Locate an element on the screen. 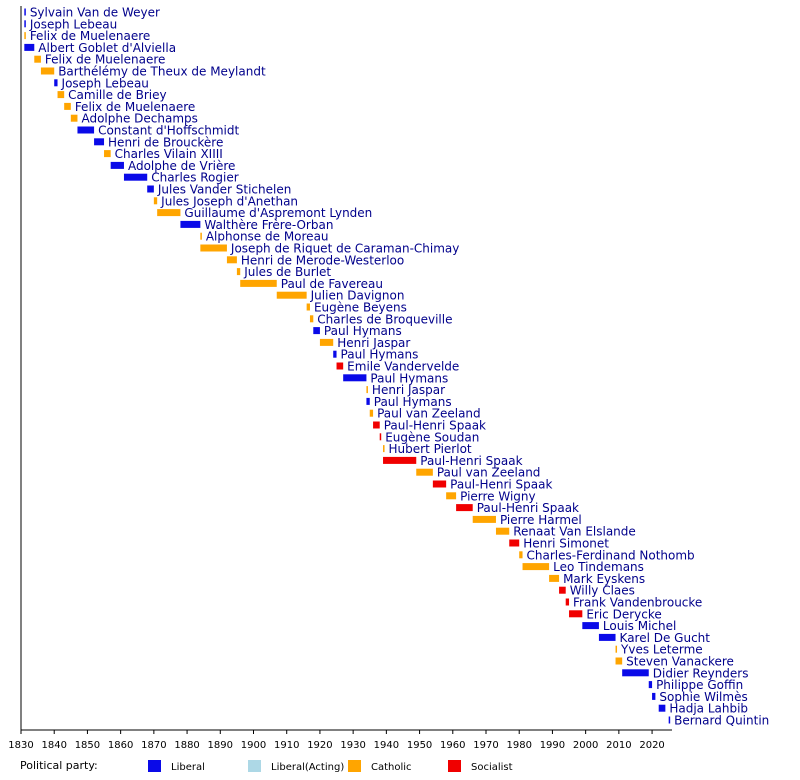 Image resolution: width=800 pixels, height=780 pixels. minister-name: Renaat Van Elslande is located at coordinates (574, 532).